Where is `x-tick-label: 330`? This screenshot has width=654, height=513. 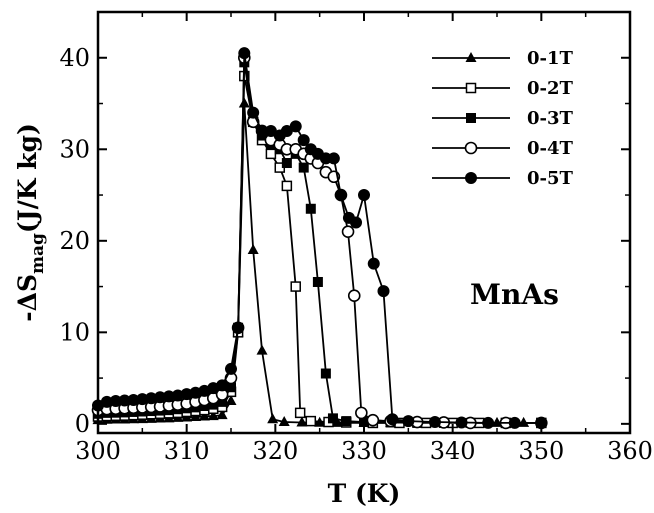 x-tick-label: 330 is located at coordinates (364, 451).